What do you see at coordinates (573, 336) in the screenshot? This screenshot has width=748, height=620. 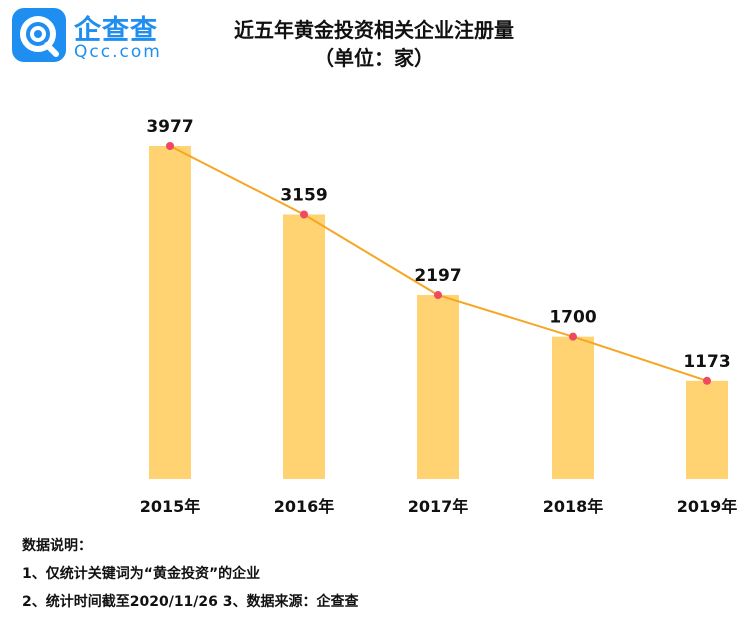 I see `trend-point-2018年` at bounding box center [573, 336].